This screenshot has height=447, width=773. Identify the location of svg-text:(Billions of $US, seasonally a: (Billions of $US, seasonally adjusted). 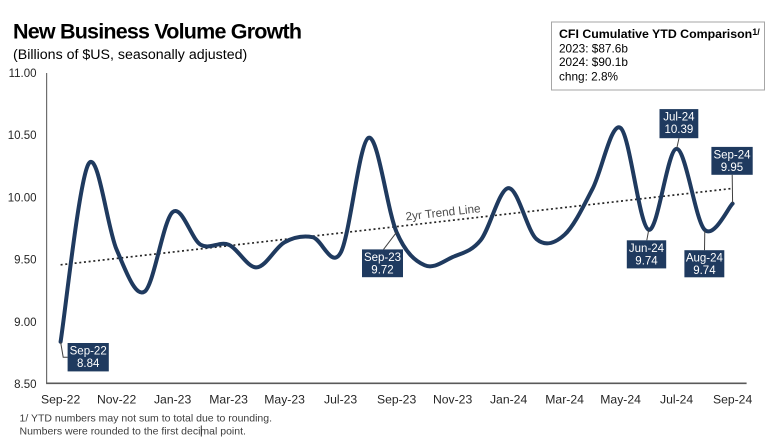
(130, 55).